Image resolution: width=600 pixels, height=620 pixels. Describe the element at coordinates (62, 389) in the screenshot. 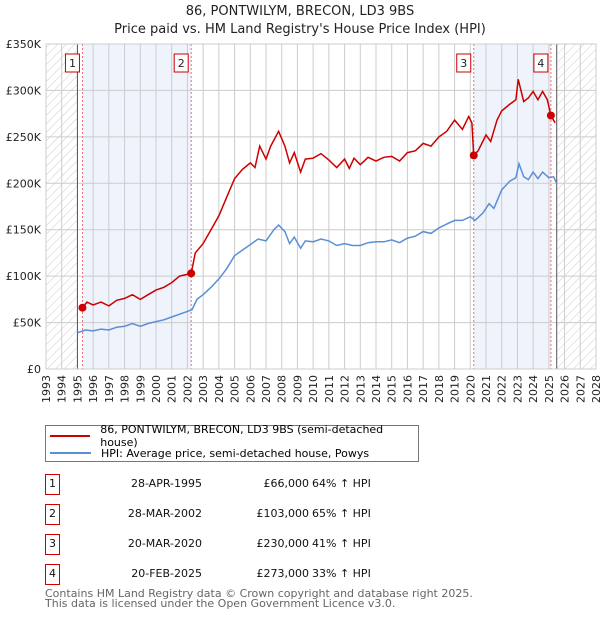

I see `x-tick-label: 1994` at that location.